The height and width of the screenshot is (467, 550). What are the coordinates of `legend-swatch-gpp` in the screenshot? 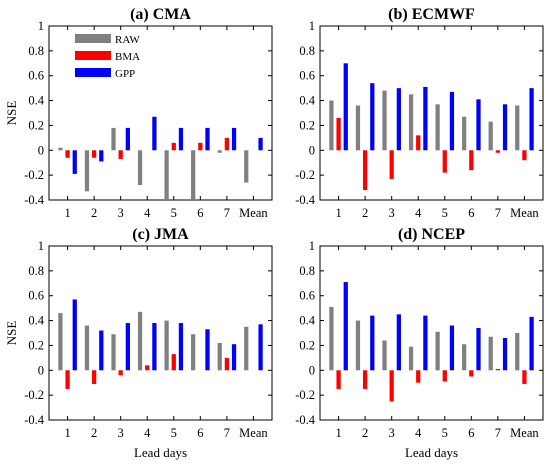 It's located at (93, 72).